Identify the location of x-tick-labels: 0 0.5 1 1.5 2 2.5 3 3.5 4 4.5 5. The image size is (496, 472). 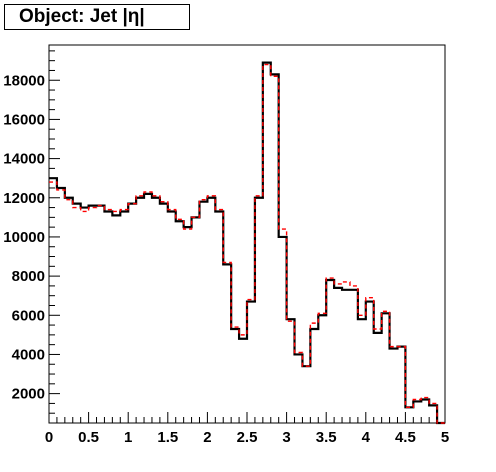
(247, 437).